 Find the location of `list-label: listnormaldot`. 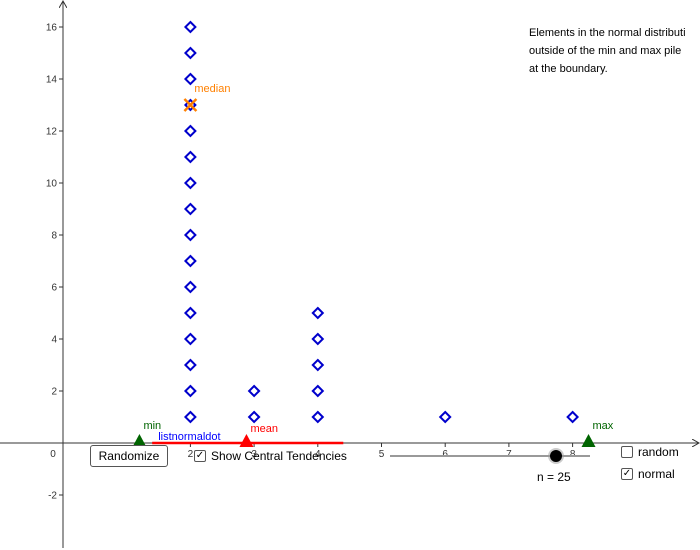

list-label: listnormaldot is located at coordinates (189, 437).